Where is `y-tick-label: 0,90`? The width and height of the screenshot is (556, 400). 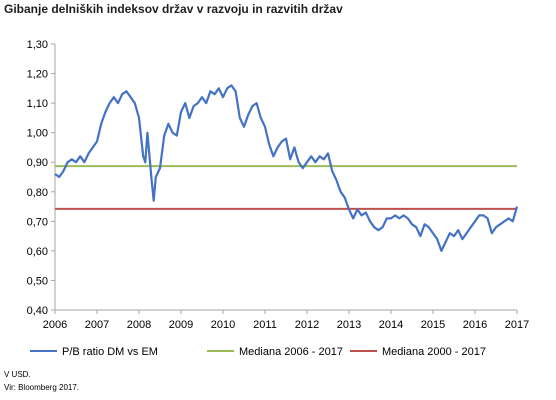
y-tick-label: 0,90 is located at coordinates (37, 163).